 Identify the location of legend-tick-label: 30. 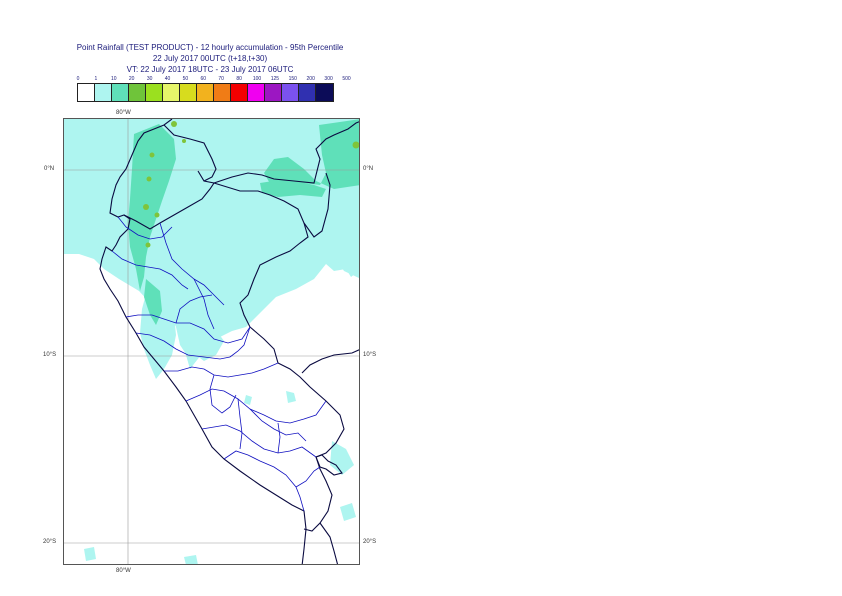
(149, 79).